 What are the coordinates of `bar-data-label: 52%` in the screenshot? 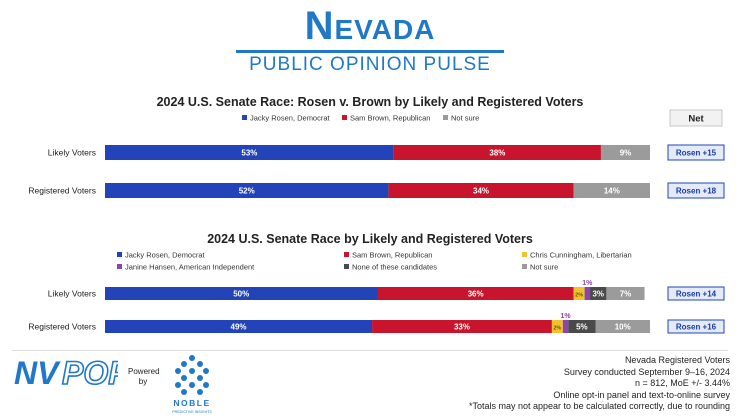 It's located at (247, 191).